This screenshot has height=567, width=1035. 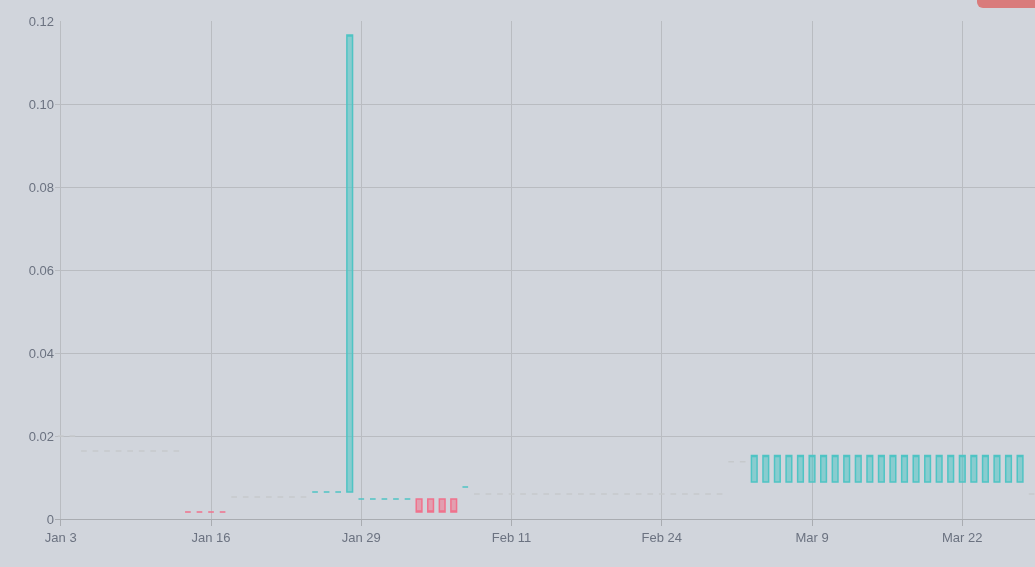 I want to click on y-tick-label: 0, so click(x=50, y=519).